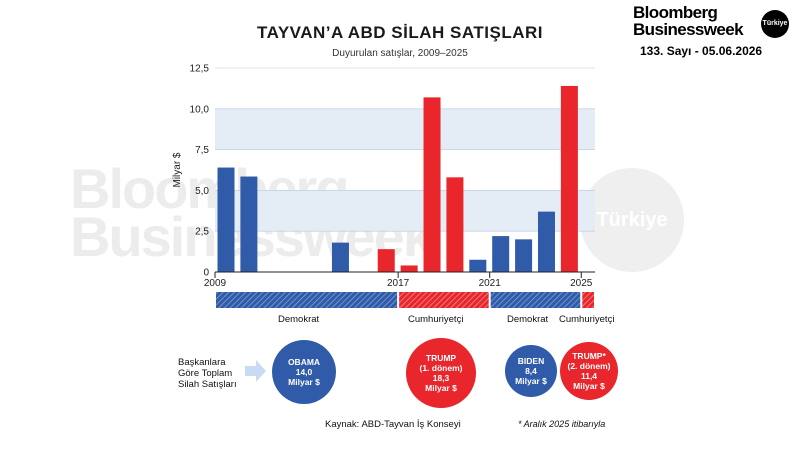  Describe the element at coordinates (524, 255) in the screenshot. I see `bar-2022` at that location.